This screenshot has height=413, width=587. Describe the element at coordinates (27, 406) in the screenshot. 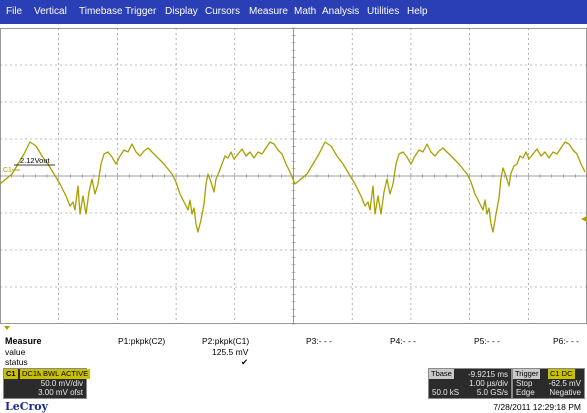

I see `lecroy-logo: LeCroy` at that location.